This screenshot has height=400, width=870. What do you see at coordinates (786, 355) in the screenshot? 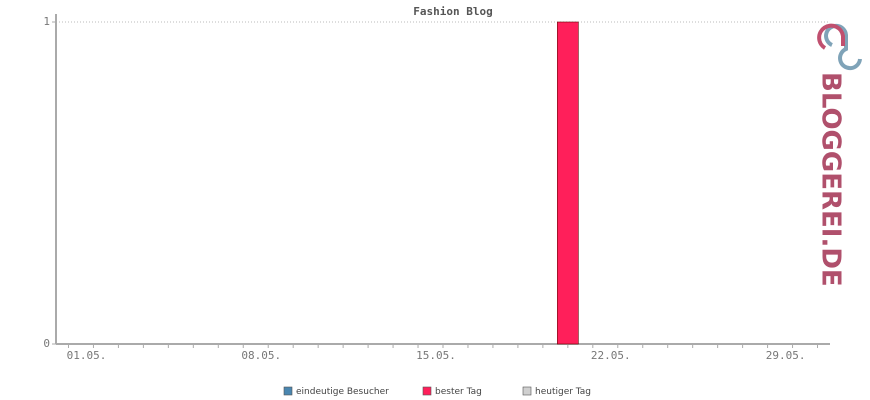
I see `x-tick-label: 29.05.` at bounding box center [786, 355].